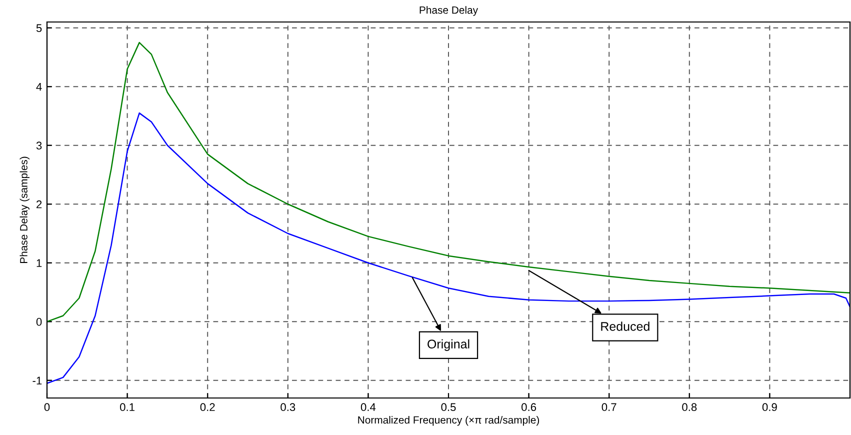 The height and width of the screenshot is (435, 851). What do you see at coordinates (47, 407) in the screenshot?
I see `x-tick-label: 0` at bounding box center [47, 407].